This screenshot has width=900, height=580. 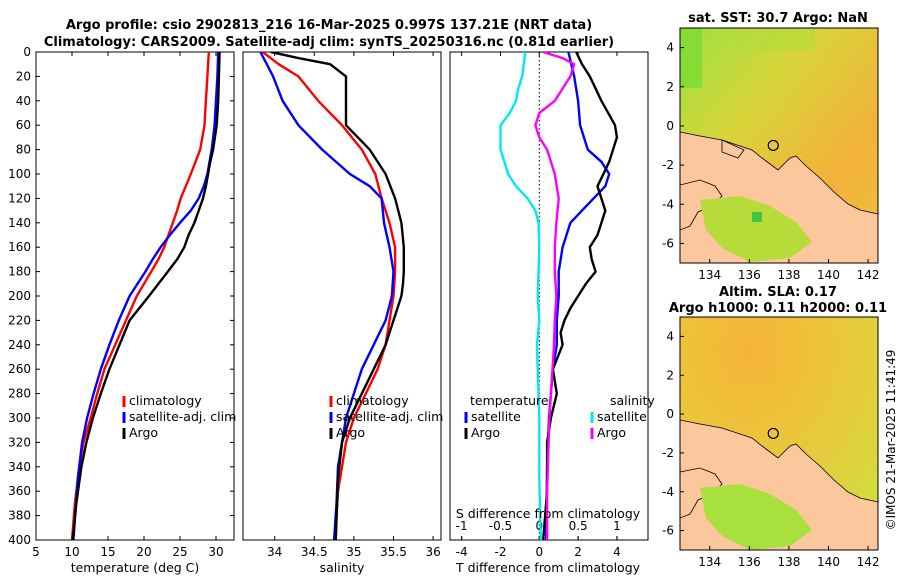 What do you see at coordinates (19, 394) in the screenshot?
I see `depth-tick-label: 280` at bounding box center [19, 394].